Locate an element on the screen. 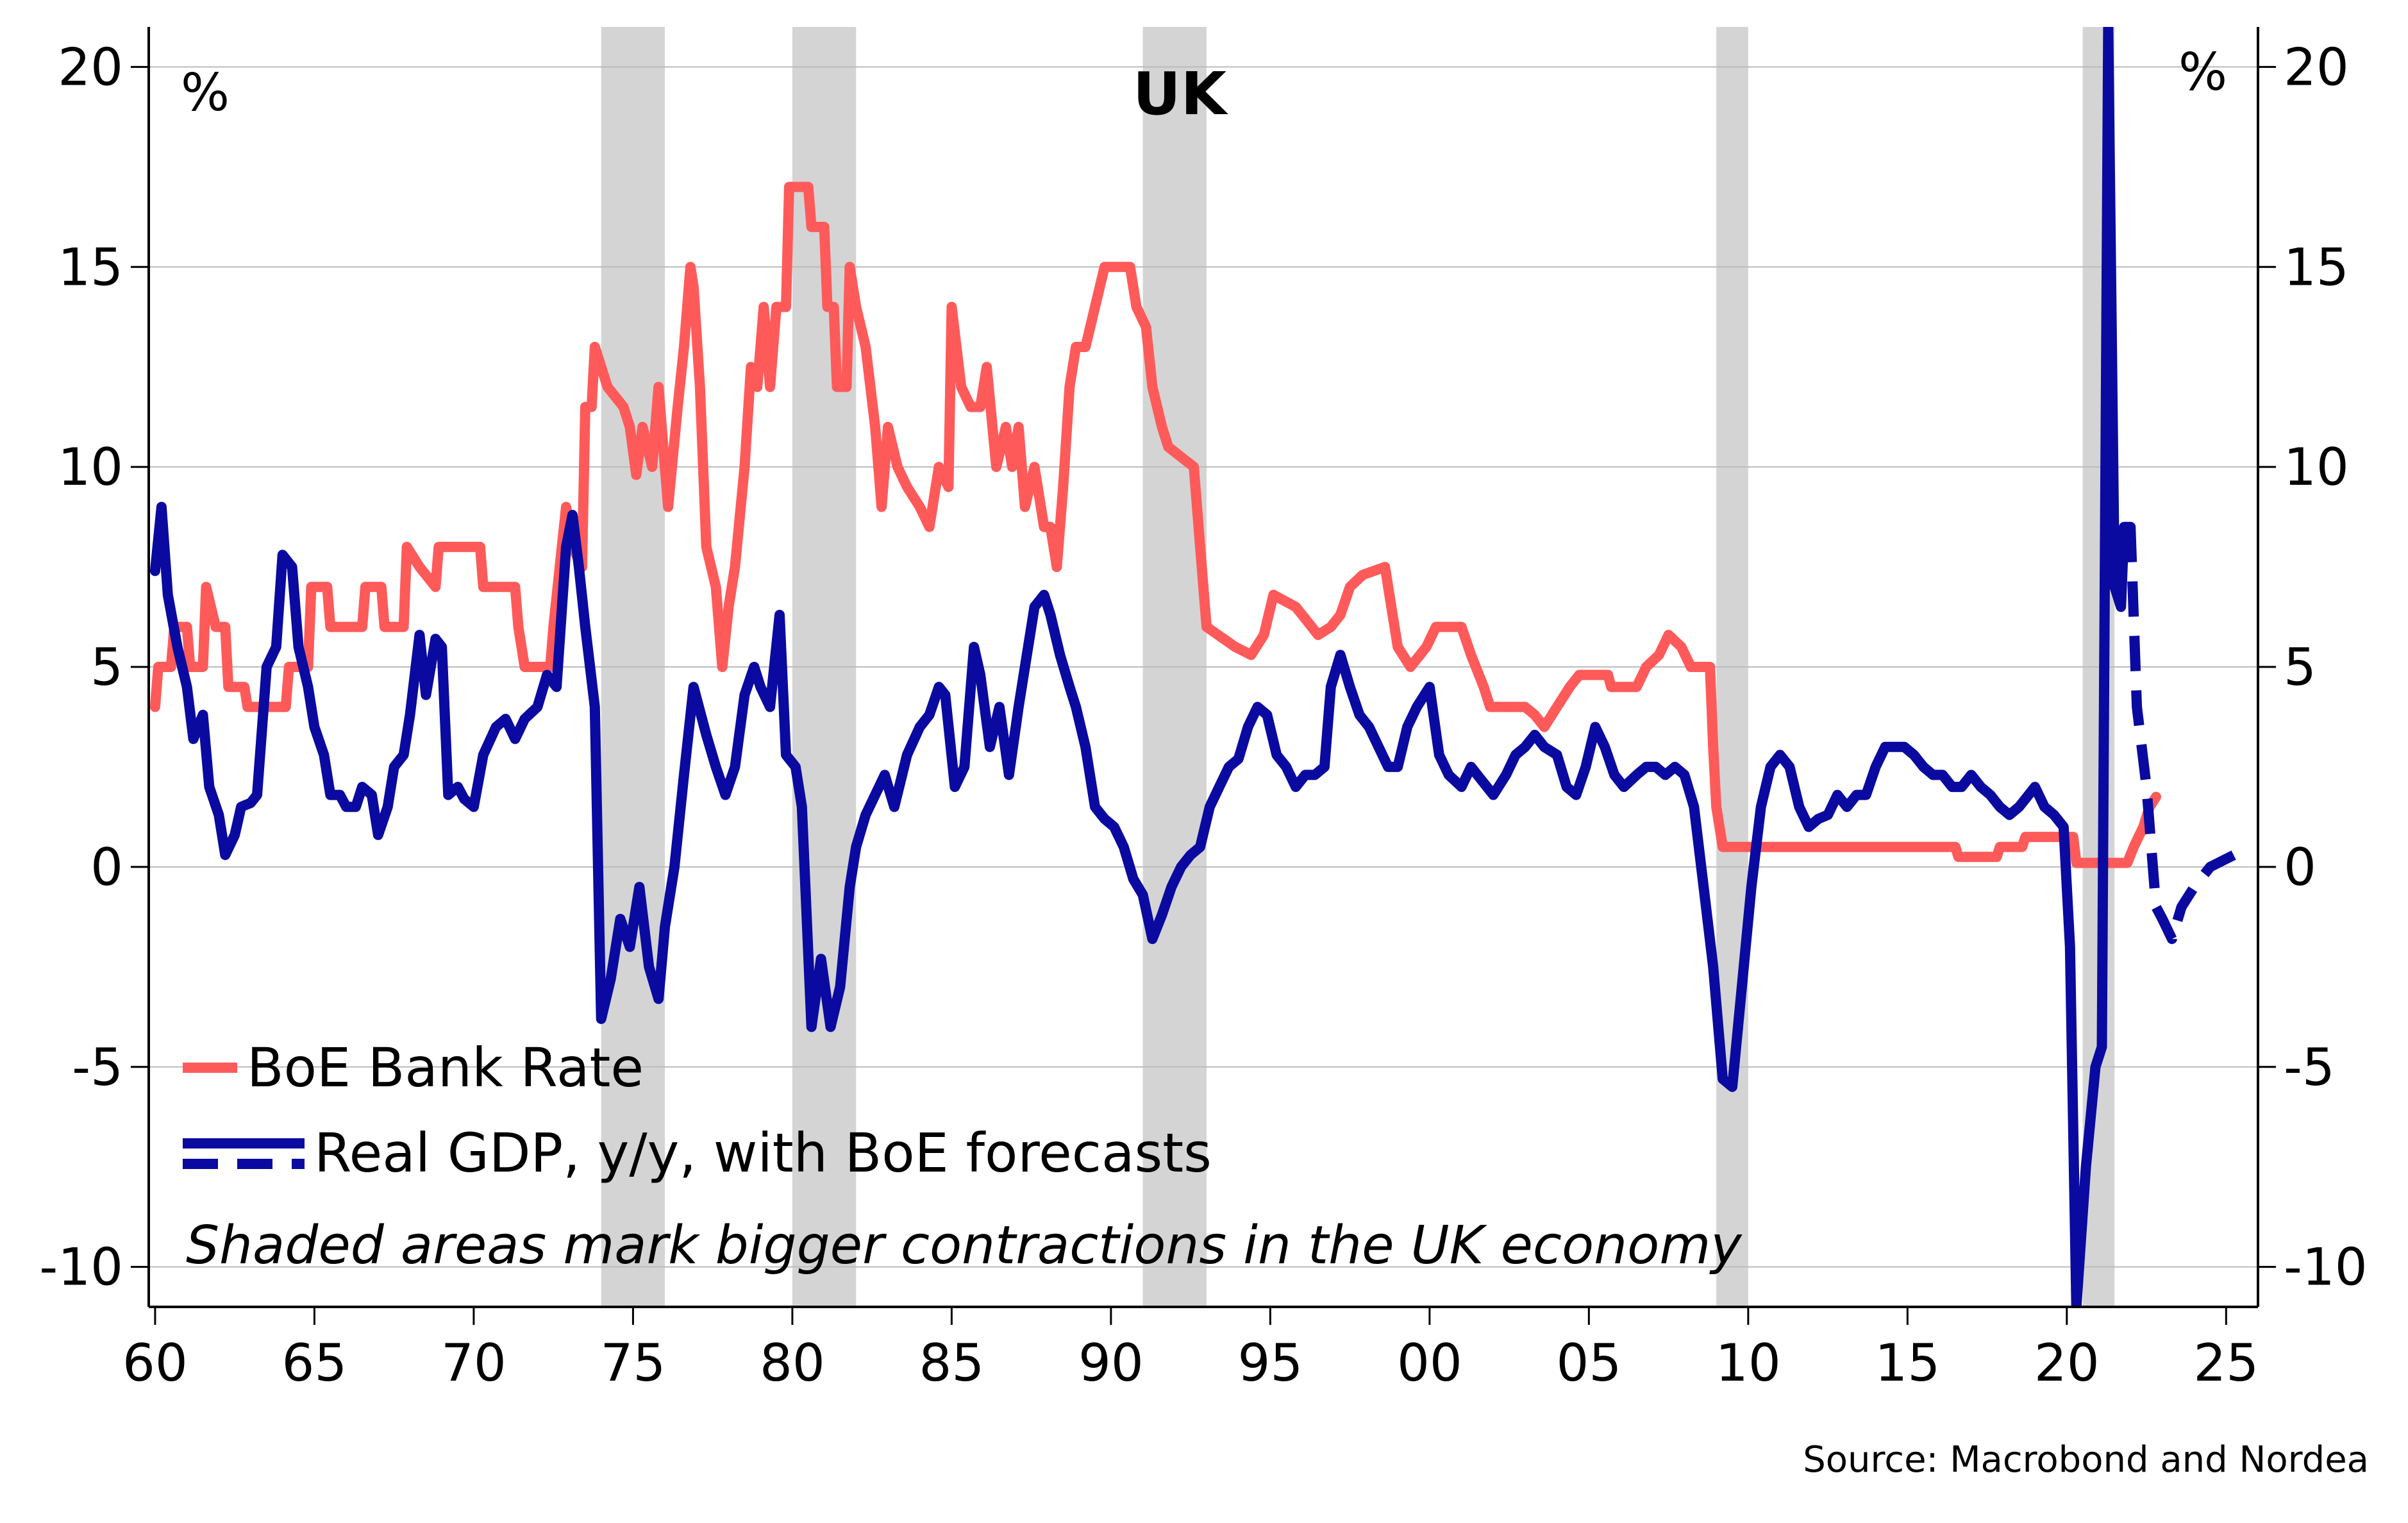 Image resolution: width=2408 pixels, height=1523 pixels. right-tick-label-3: 5 is located at coordinates (2300, 667).